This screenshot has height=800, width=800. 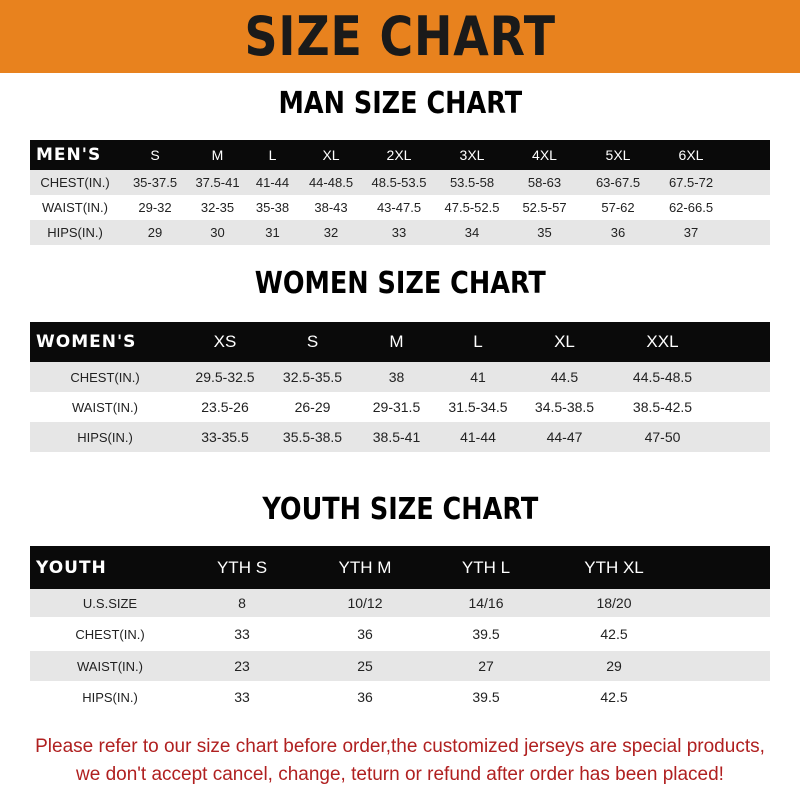 What do you see at coordinates (564, 437) in the screenshot?
I see `measurement-cell: 44-47` at bounding box center [564, 437].